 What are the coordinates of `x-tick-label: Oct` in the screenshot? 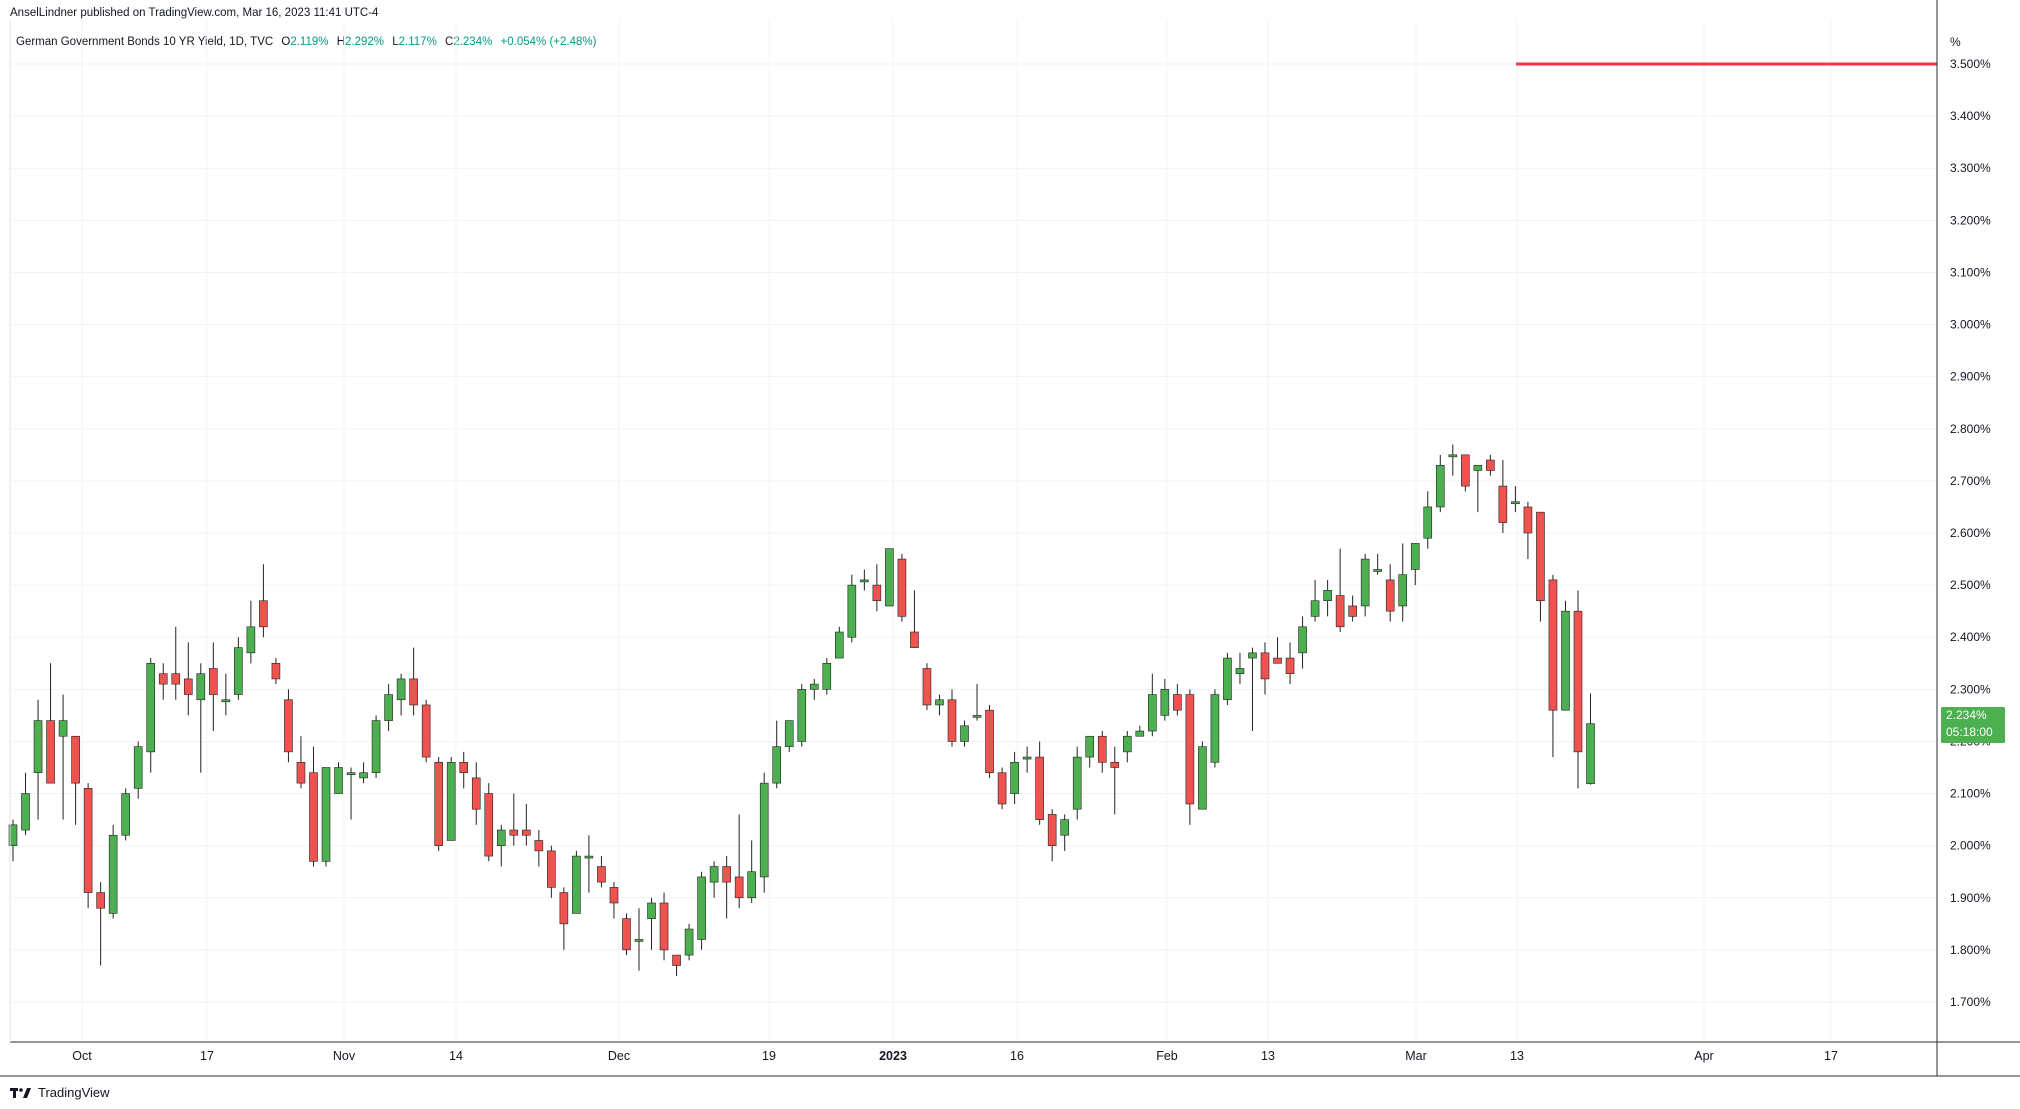 It's located at (82, 1056).